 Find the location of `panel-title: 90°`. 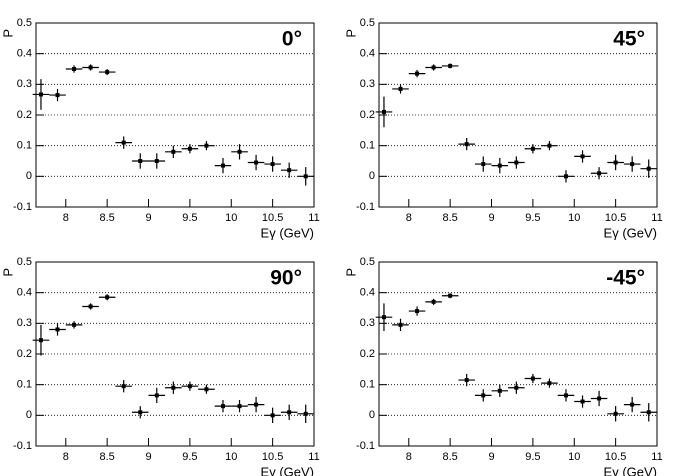

panel-title: 90° is located at coordinates (286, 278).